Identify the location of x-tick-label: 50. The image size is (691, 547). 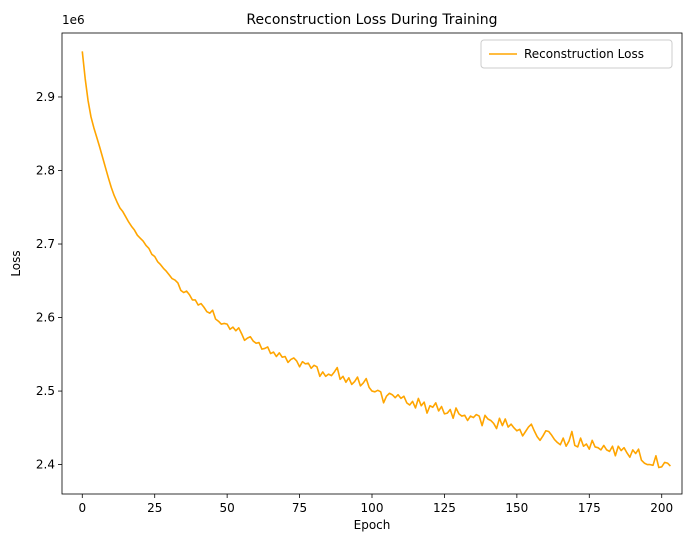
(226, 508).